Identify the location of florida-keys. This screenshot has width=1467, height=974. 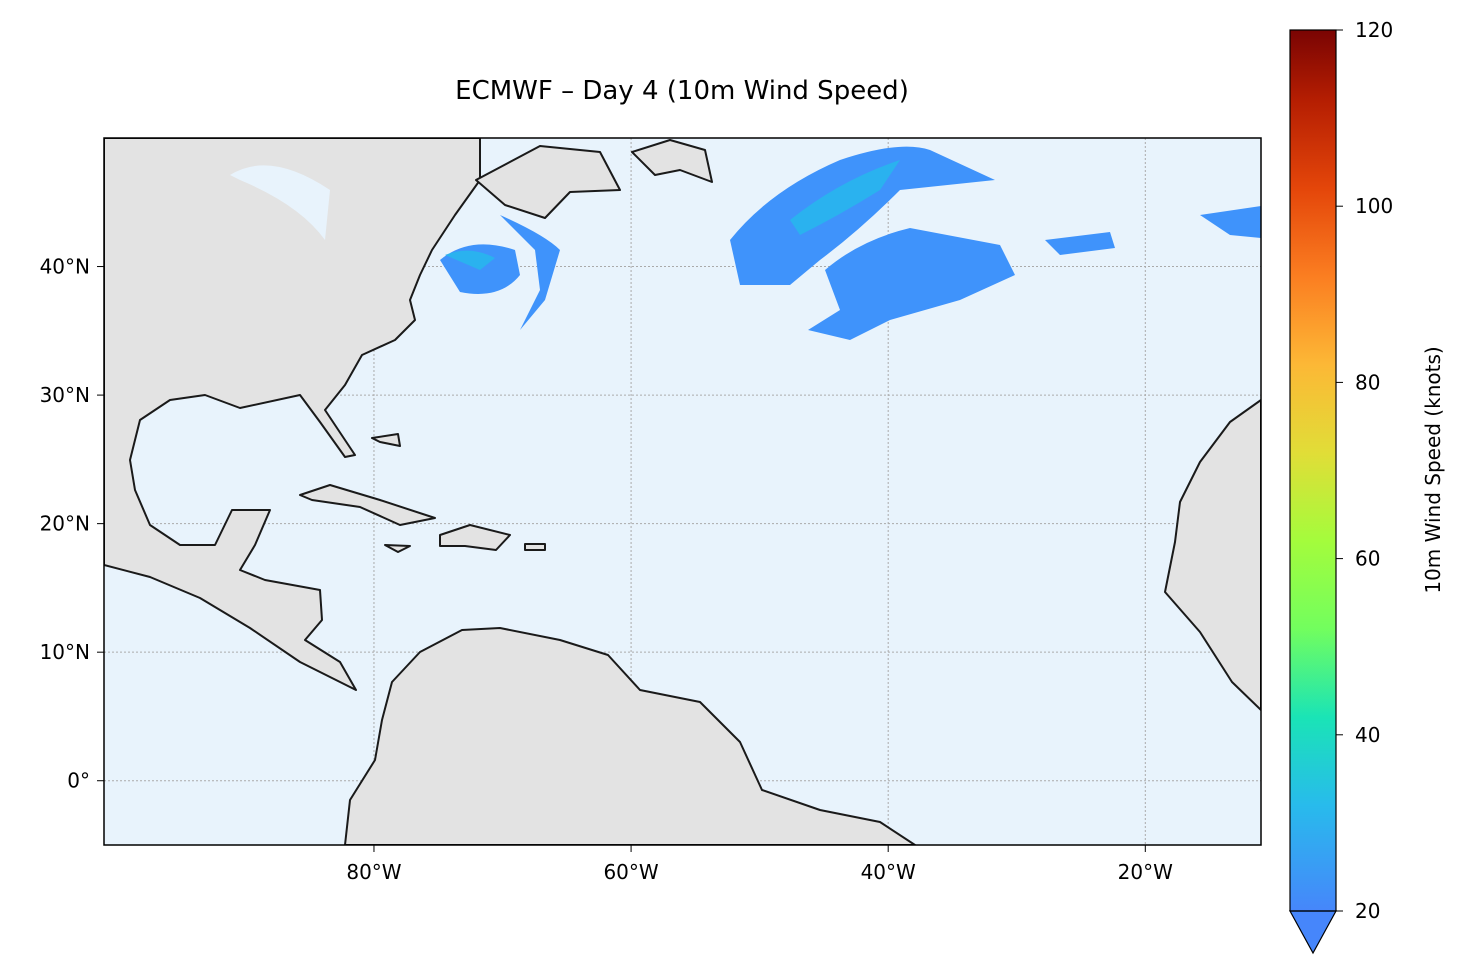
(386, 440).